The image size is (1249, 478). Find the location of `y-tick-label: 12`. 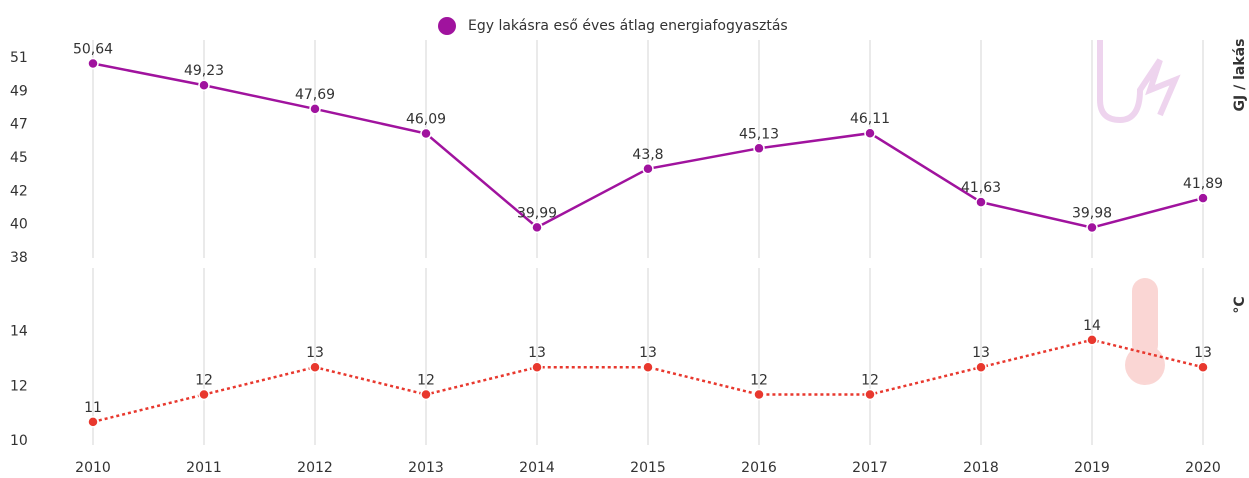

y-tick-label: 12 is located at coordinates (19, 386).